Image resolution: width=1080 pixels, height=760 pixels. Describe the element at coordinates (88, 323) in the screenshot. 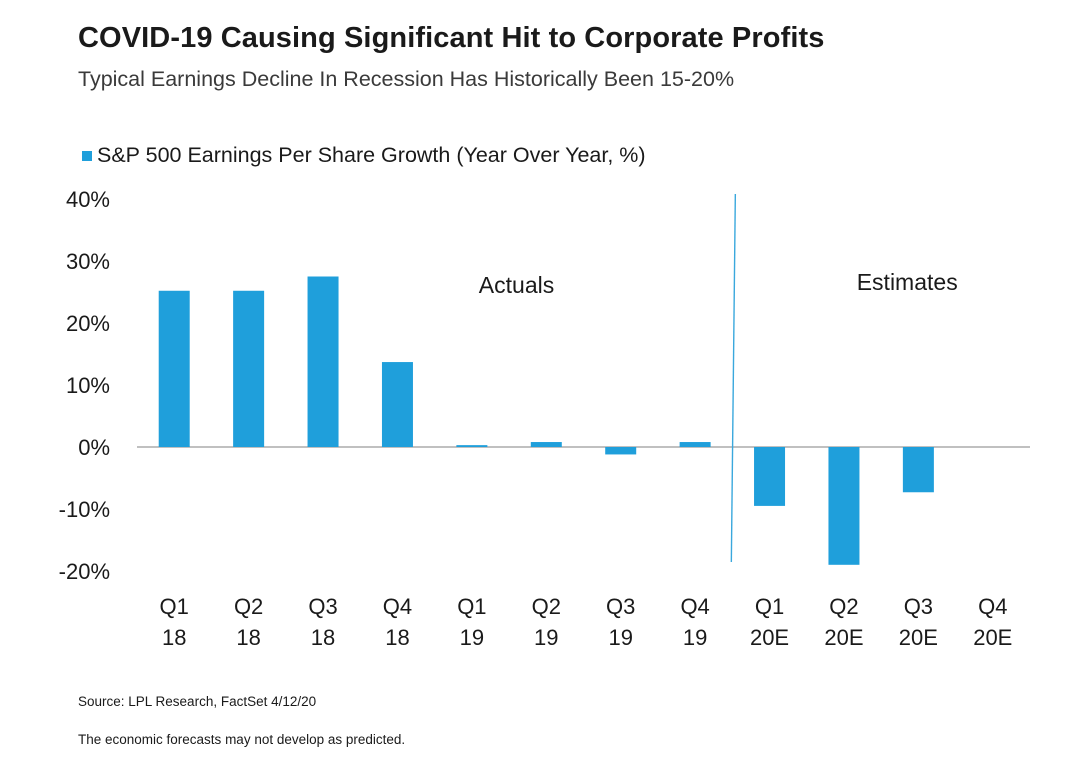

I see `y-tick-label: 20%` at that location.